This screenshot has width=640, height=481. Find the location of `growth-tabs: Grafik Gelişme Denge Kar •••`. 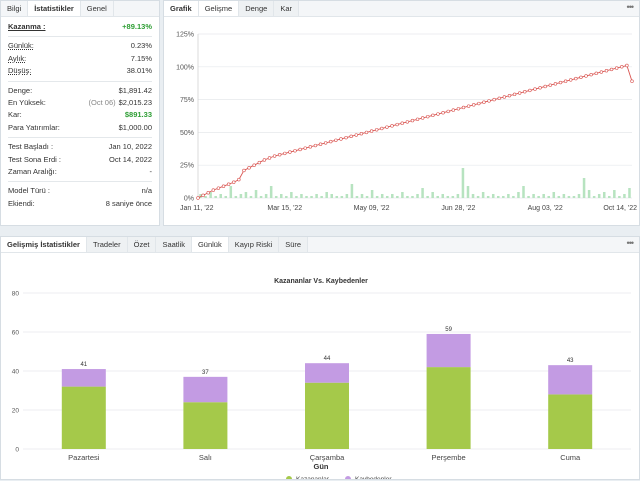

growth-tabs: Grafik Gelişme Denge Kar ••• is located at coordinates (401, 9).